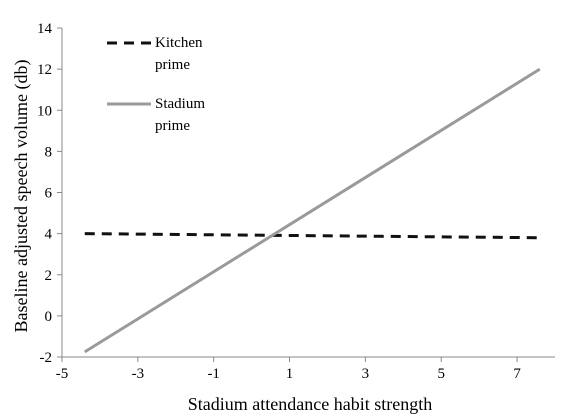 The width and height of the screenshot is (569, 416). I want to click on y-tick-label: 6, so click(49, 194).